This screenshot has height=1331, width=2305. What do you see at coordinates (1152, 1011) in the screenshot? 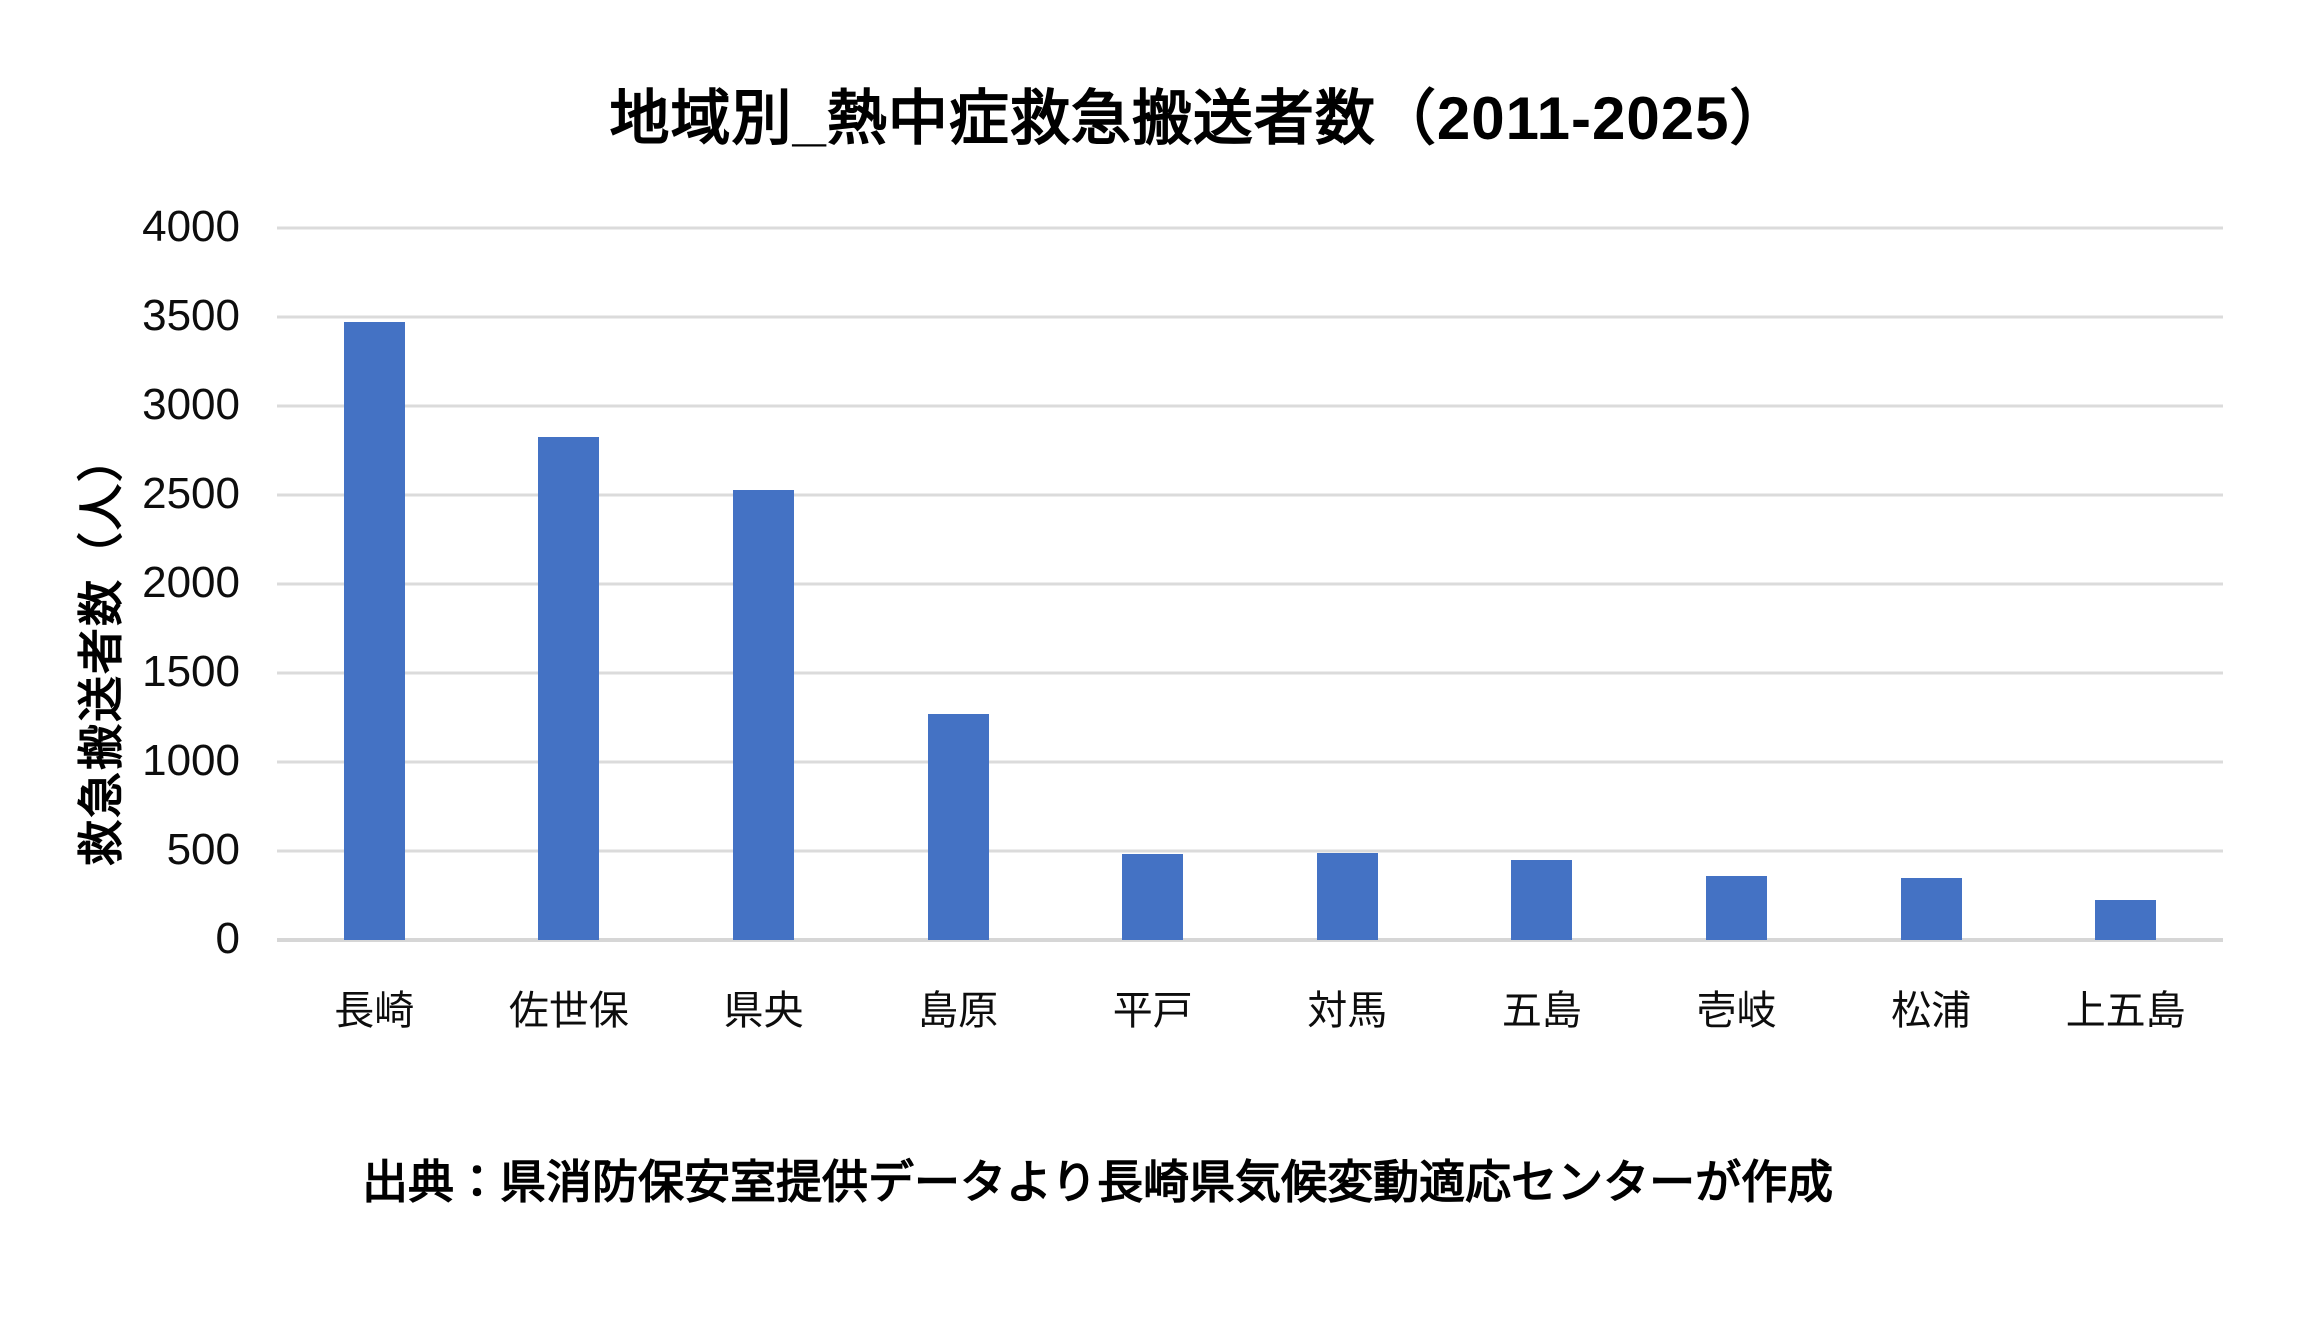
I see `x-tick-label-平戸: 平戸` at bounding box center [1152, 1011].